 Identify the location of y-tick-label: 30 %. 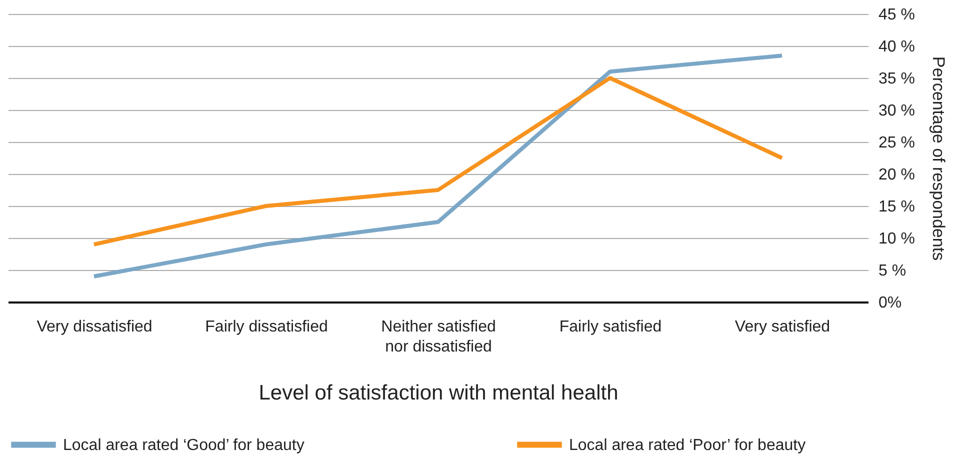
(896, 111).